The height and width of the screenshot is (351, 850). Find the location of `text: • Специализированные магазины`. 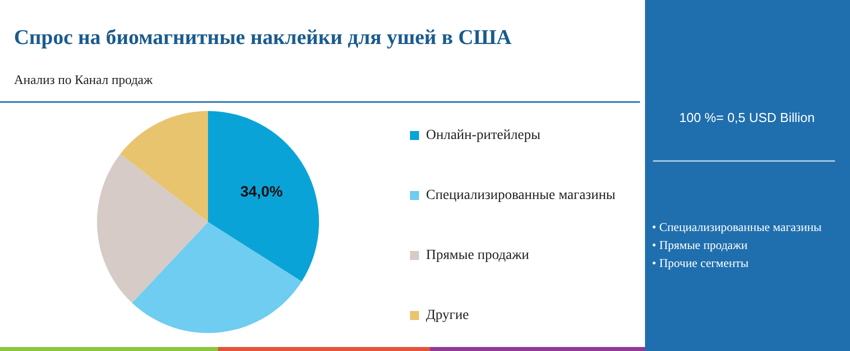

text: • Специализированные магазины is located at coordinates (737, 227).